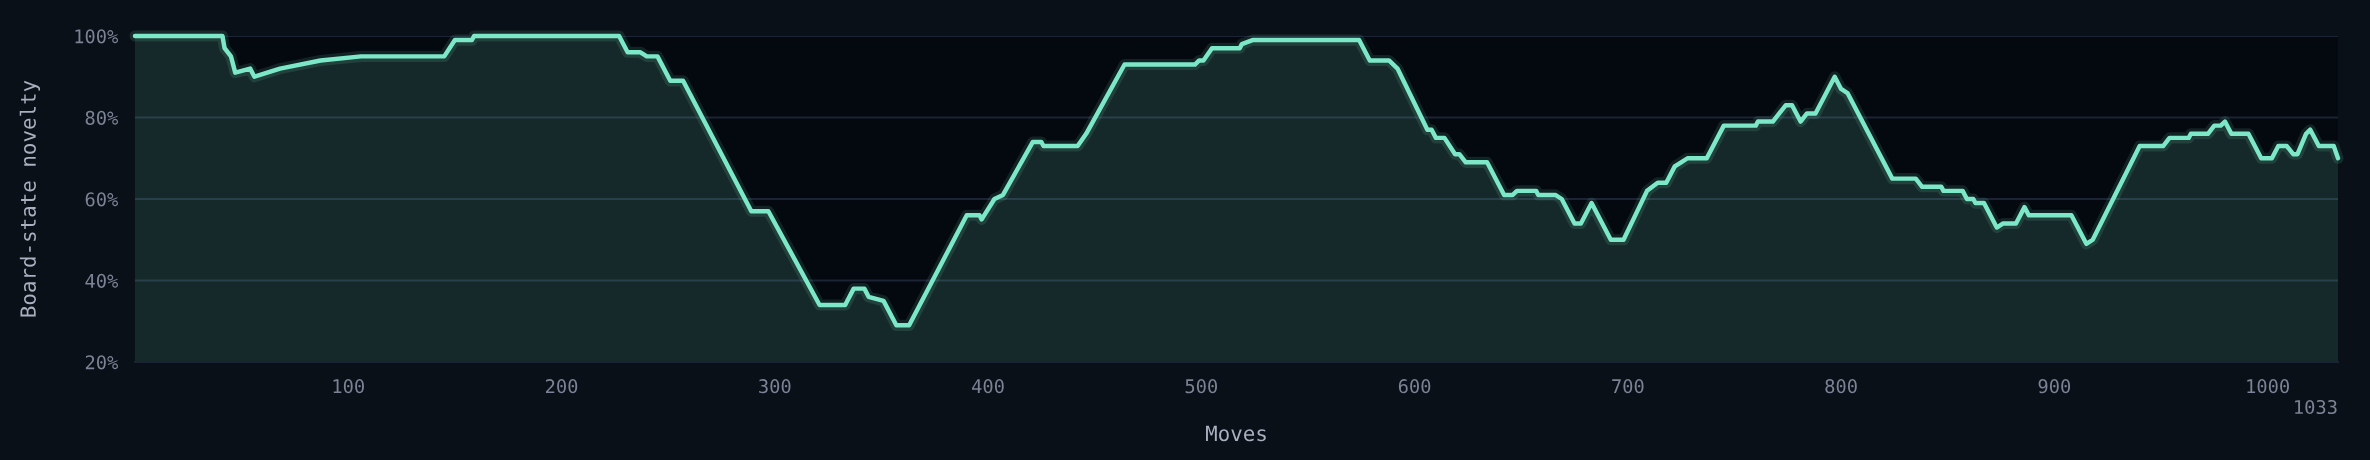 This screenshot has height=460, width=2370. What do you see at coordinates (1628, 386) in the screenshot?
I see `x-tick-label: 700` at bounding box center [1628, 386].